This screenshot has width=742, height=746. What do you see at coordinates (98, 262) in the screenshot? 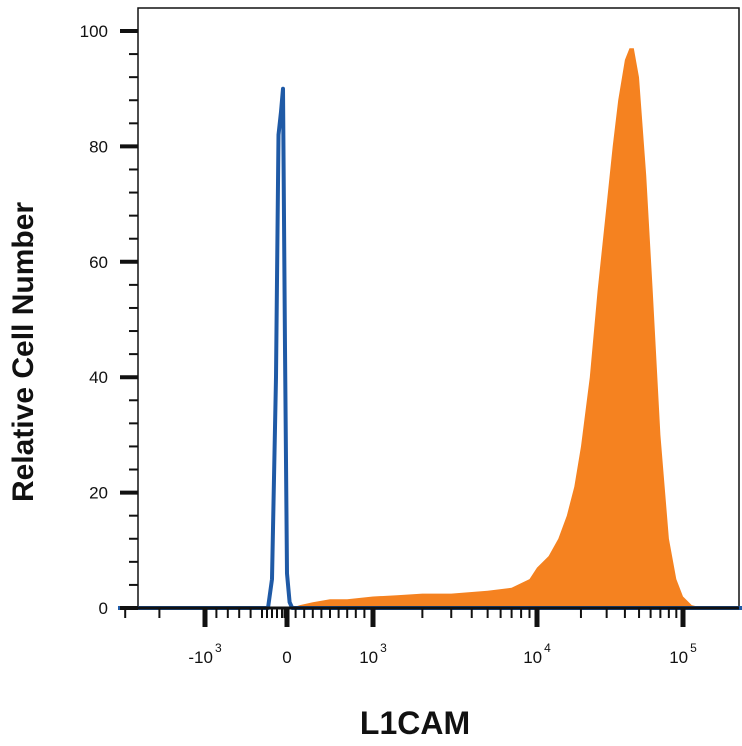
I see `y-tick-label: 60` at bounding box center [98, 262].